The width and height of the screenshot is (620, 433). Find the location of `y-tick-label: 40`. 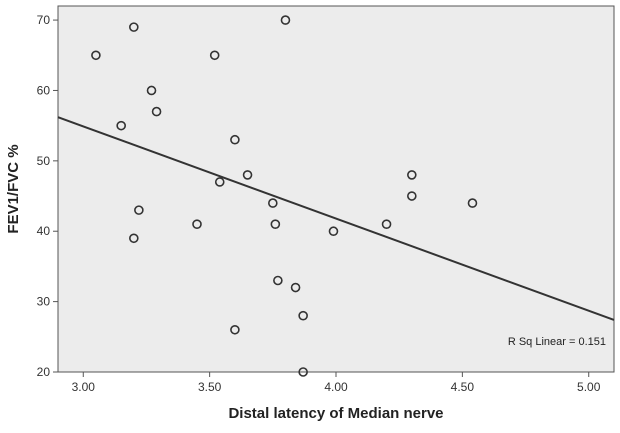

y-tick-label: 40 is located at coordinates (44, 231).